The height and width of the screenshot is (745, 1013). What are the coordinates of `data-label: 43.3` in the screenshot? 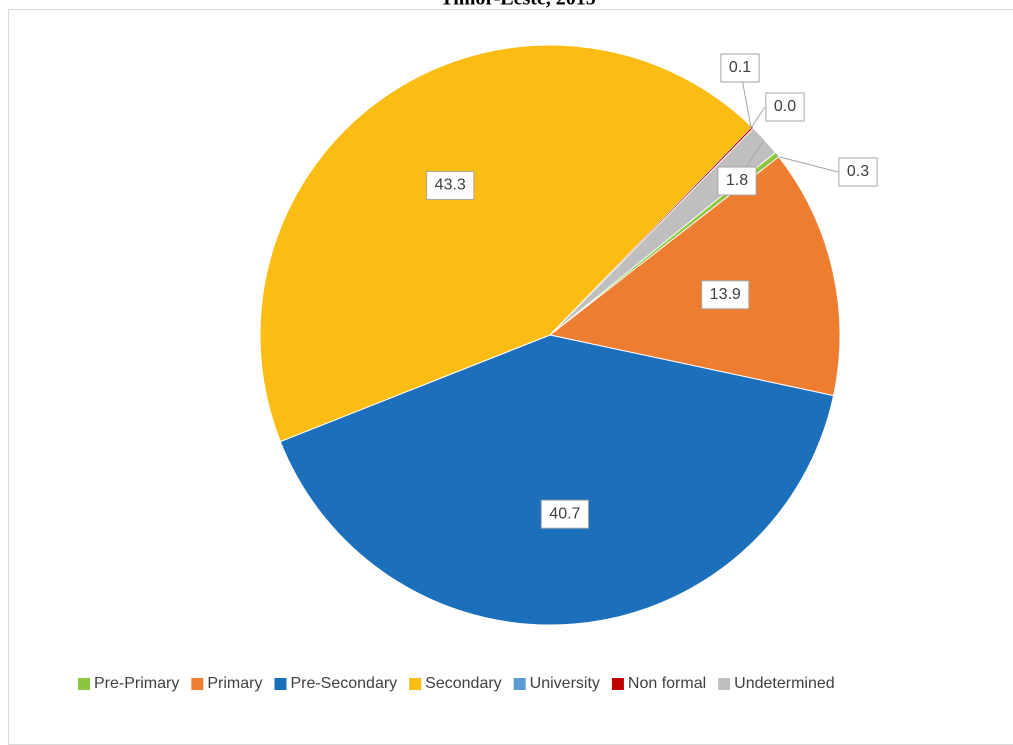 It's located at (450, 185).